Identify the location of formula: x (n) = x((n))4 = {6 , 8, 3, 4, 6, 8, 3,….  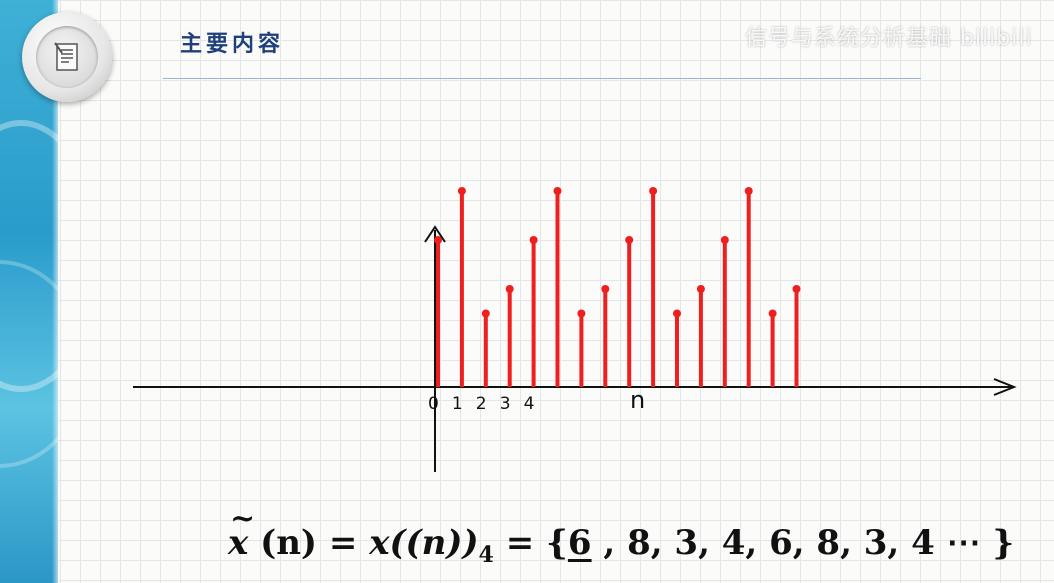
(621, 534).